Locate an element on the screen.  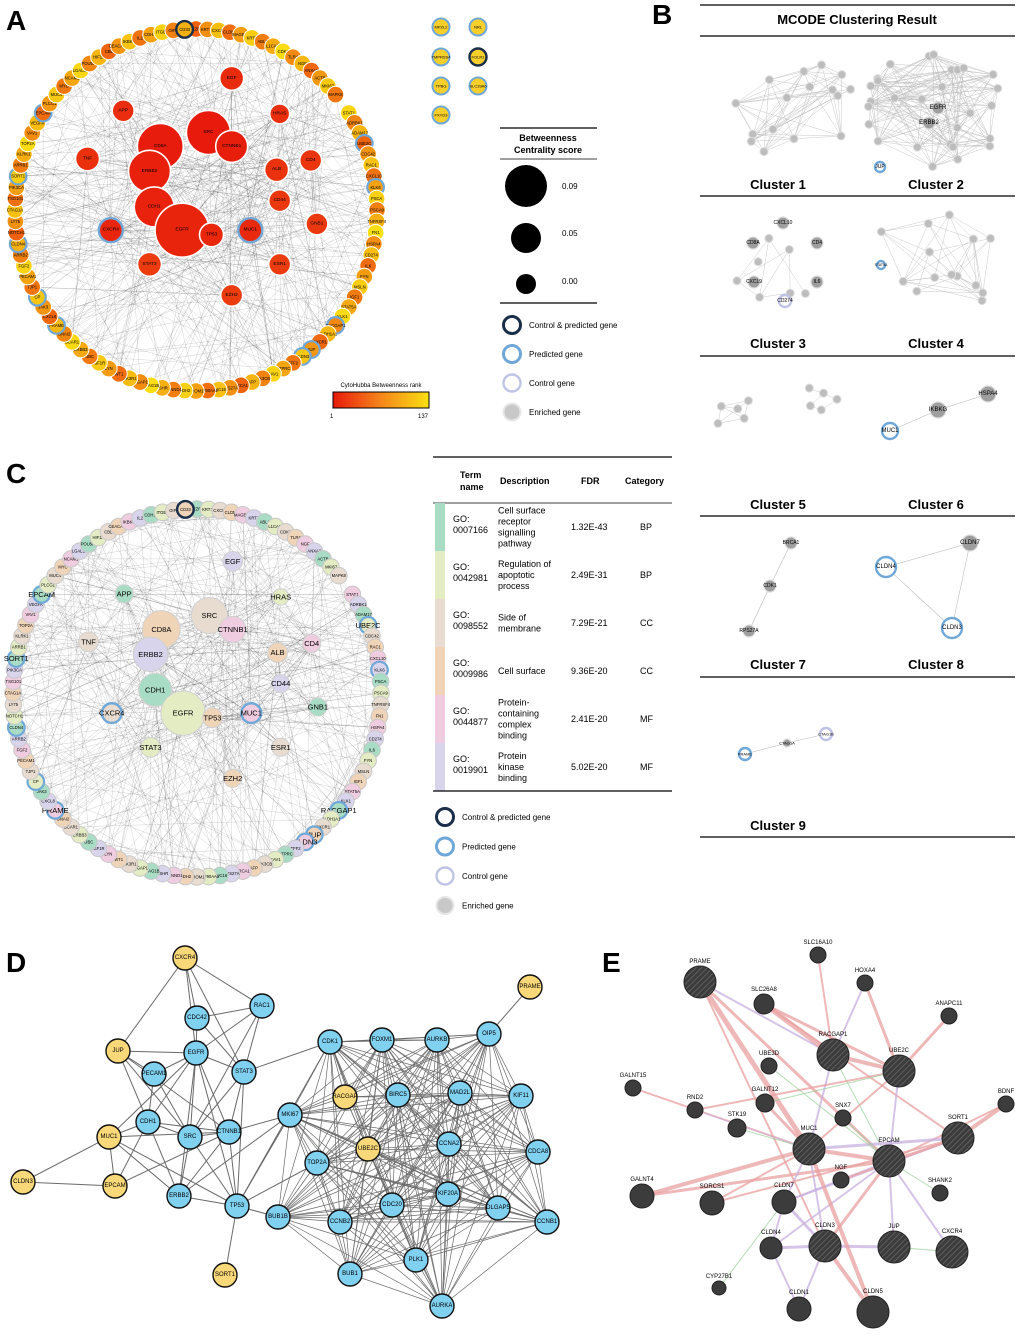
a-label-il6: IL6 is located at coordinates (368, 265).